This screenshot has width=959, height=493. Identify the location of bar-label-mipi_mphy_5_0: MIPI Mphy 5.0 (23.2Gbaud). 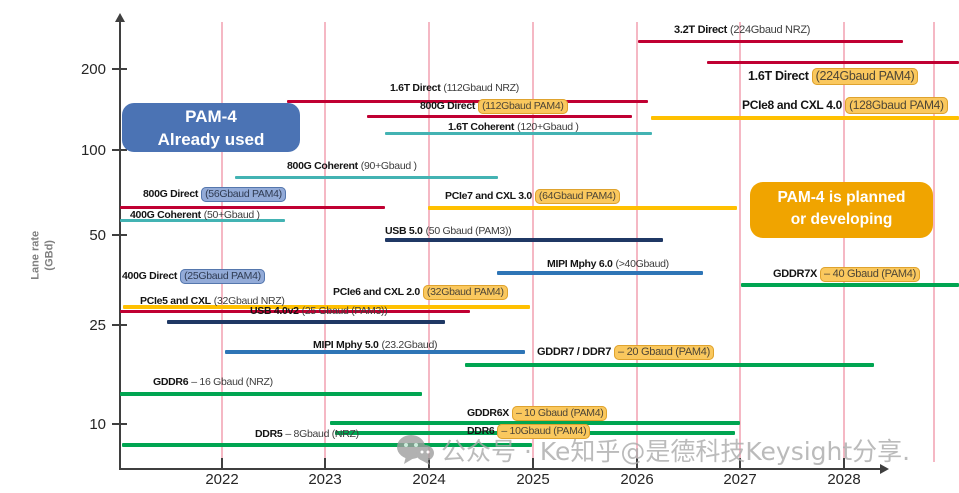
(375, 345).